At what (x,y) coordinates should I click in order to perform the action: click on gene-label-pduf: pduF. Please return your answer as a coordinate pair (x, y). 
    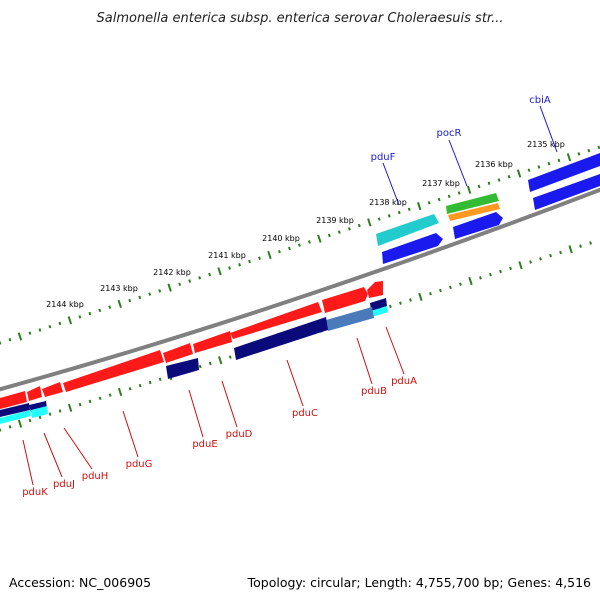
    Looking at the image, I should click on (383, 157).